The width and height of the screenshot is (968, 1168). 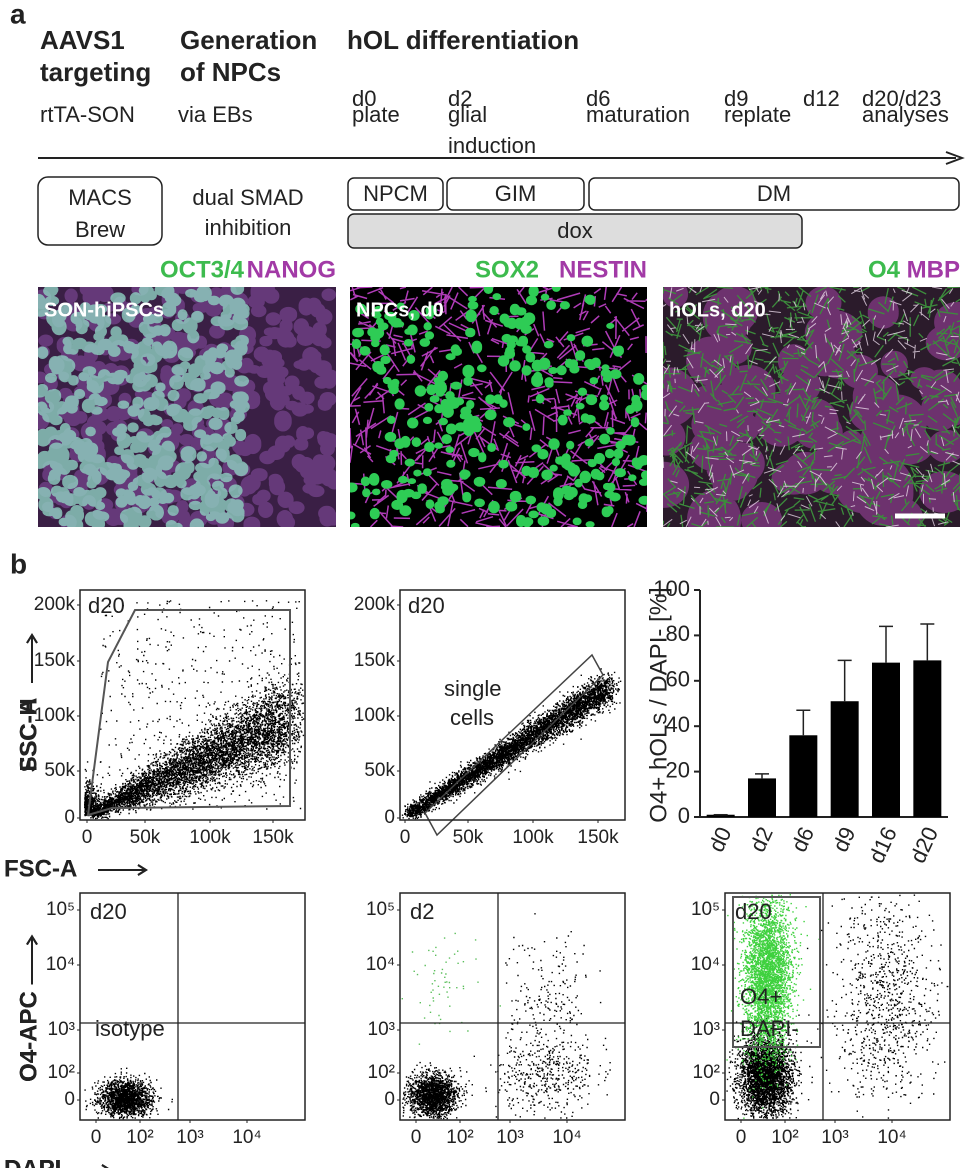 I want to click on panel-label: a, so click(x=18, y=14).